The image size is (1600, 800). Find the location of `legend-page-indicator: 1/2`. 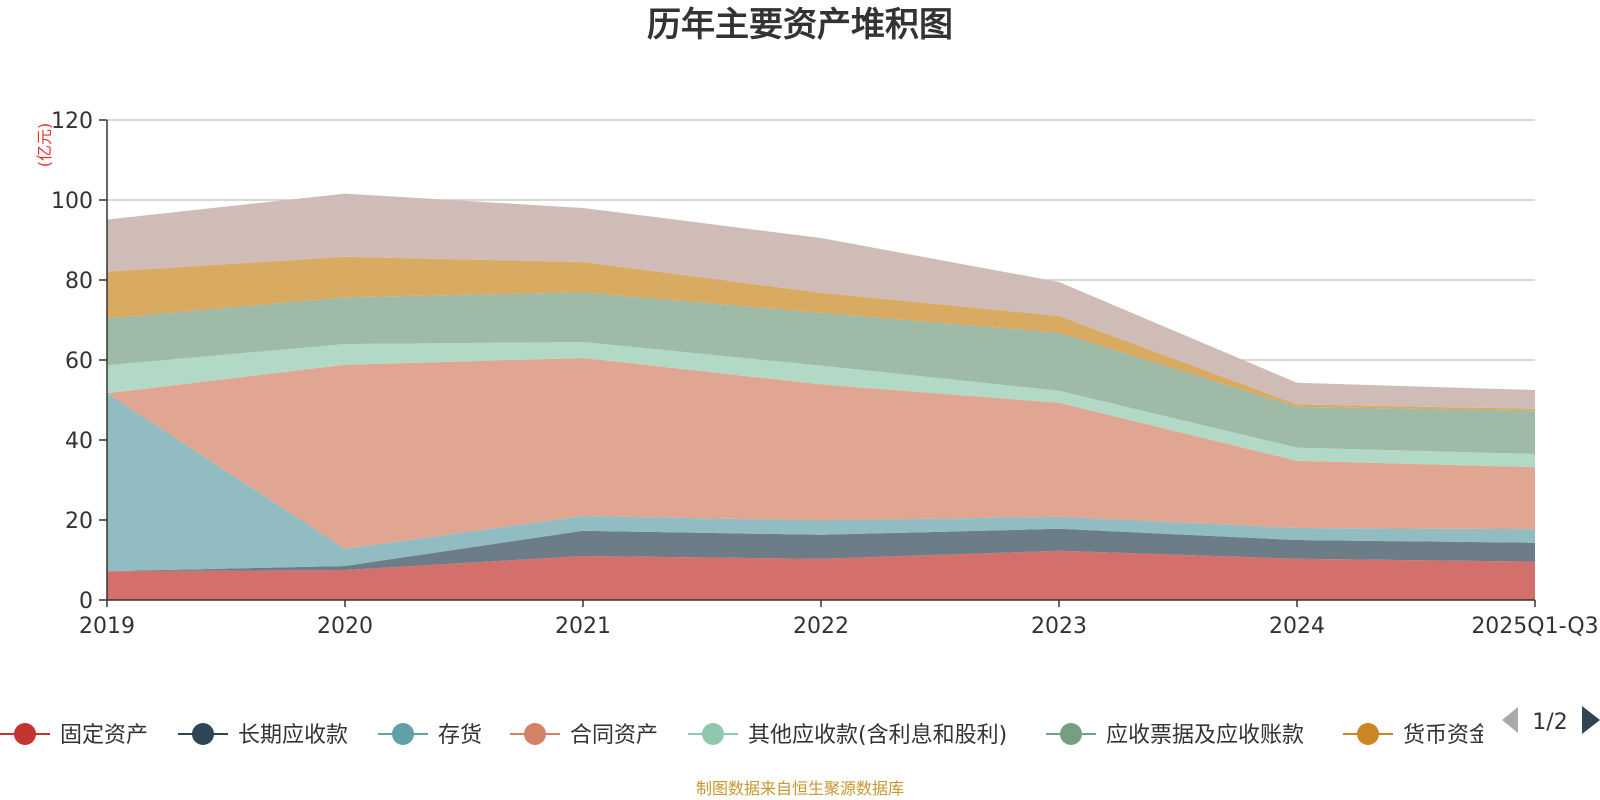

legend-page-indicator: 1/2 is located at coordinates (1549, 722).